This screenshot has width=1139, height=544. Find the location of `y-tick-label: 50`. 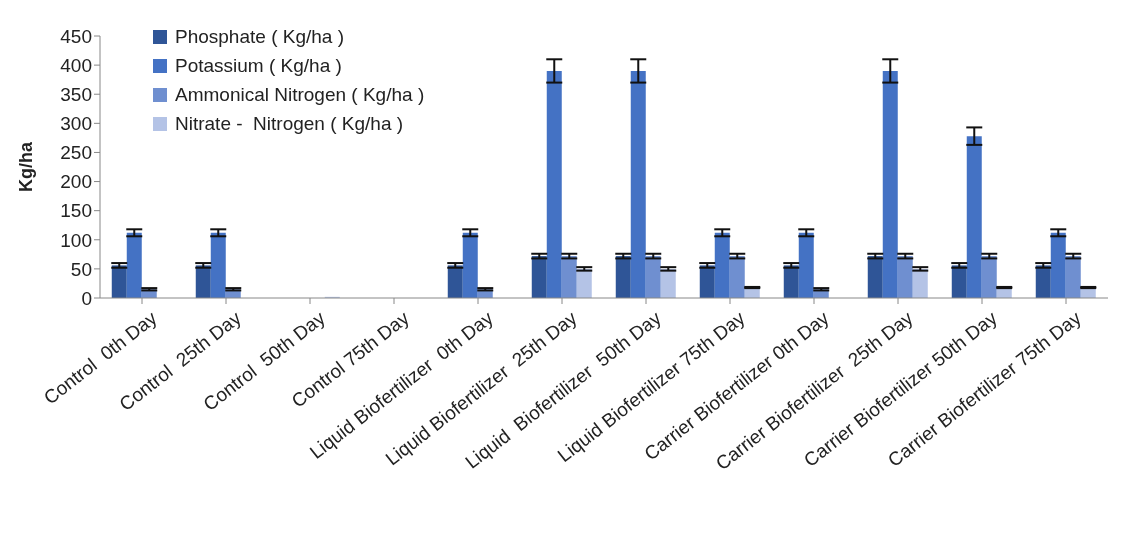

y-tick-label: 50 is located at coordinates (81, 269).